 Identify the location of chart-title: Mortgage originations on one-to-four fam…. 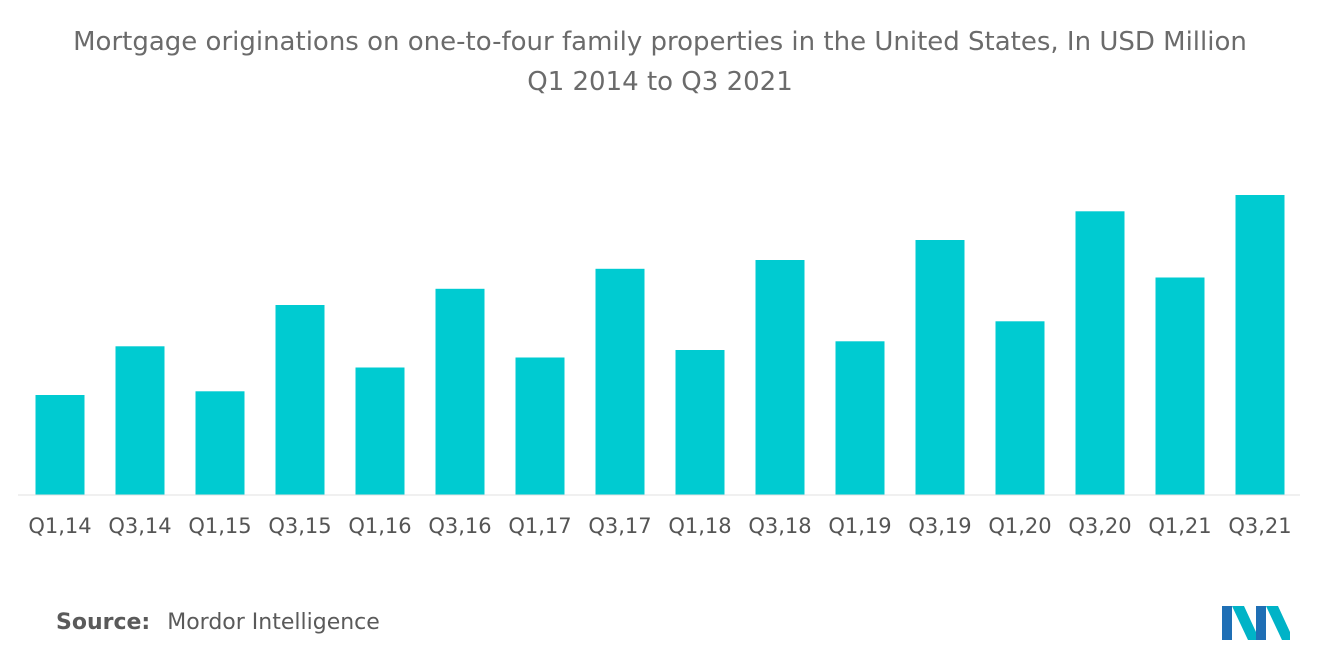
(660, 42).